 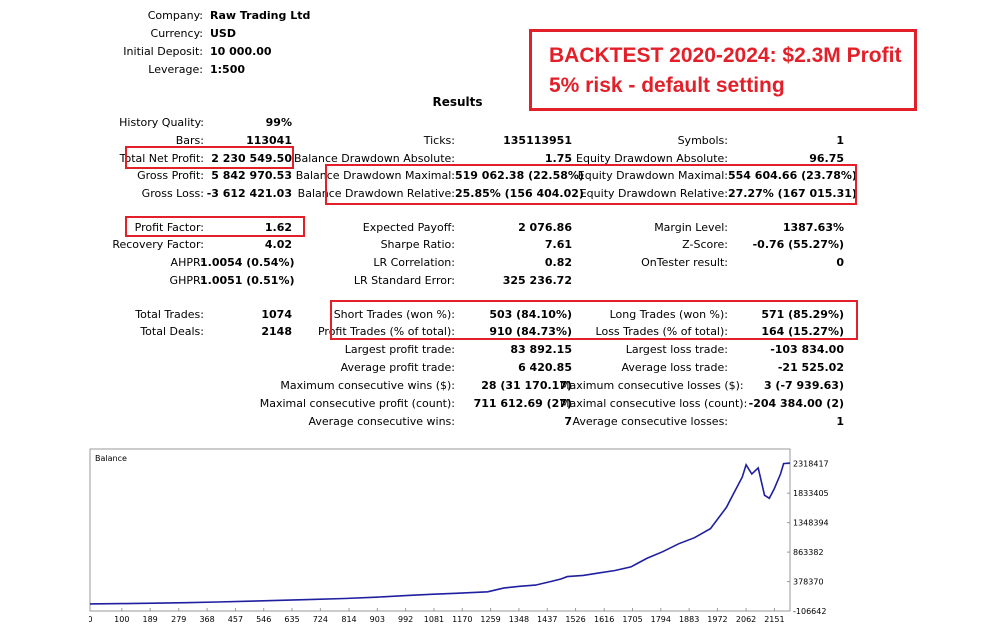 What do you see at coordinates (746, 619) in the screenshot?
I see `x-tick-label: 2062` at bounding box center [746, 619].